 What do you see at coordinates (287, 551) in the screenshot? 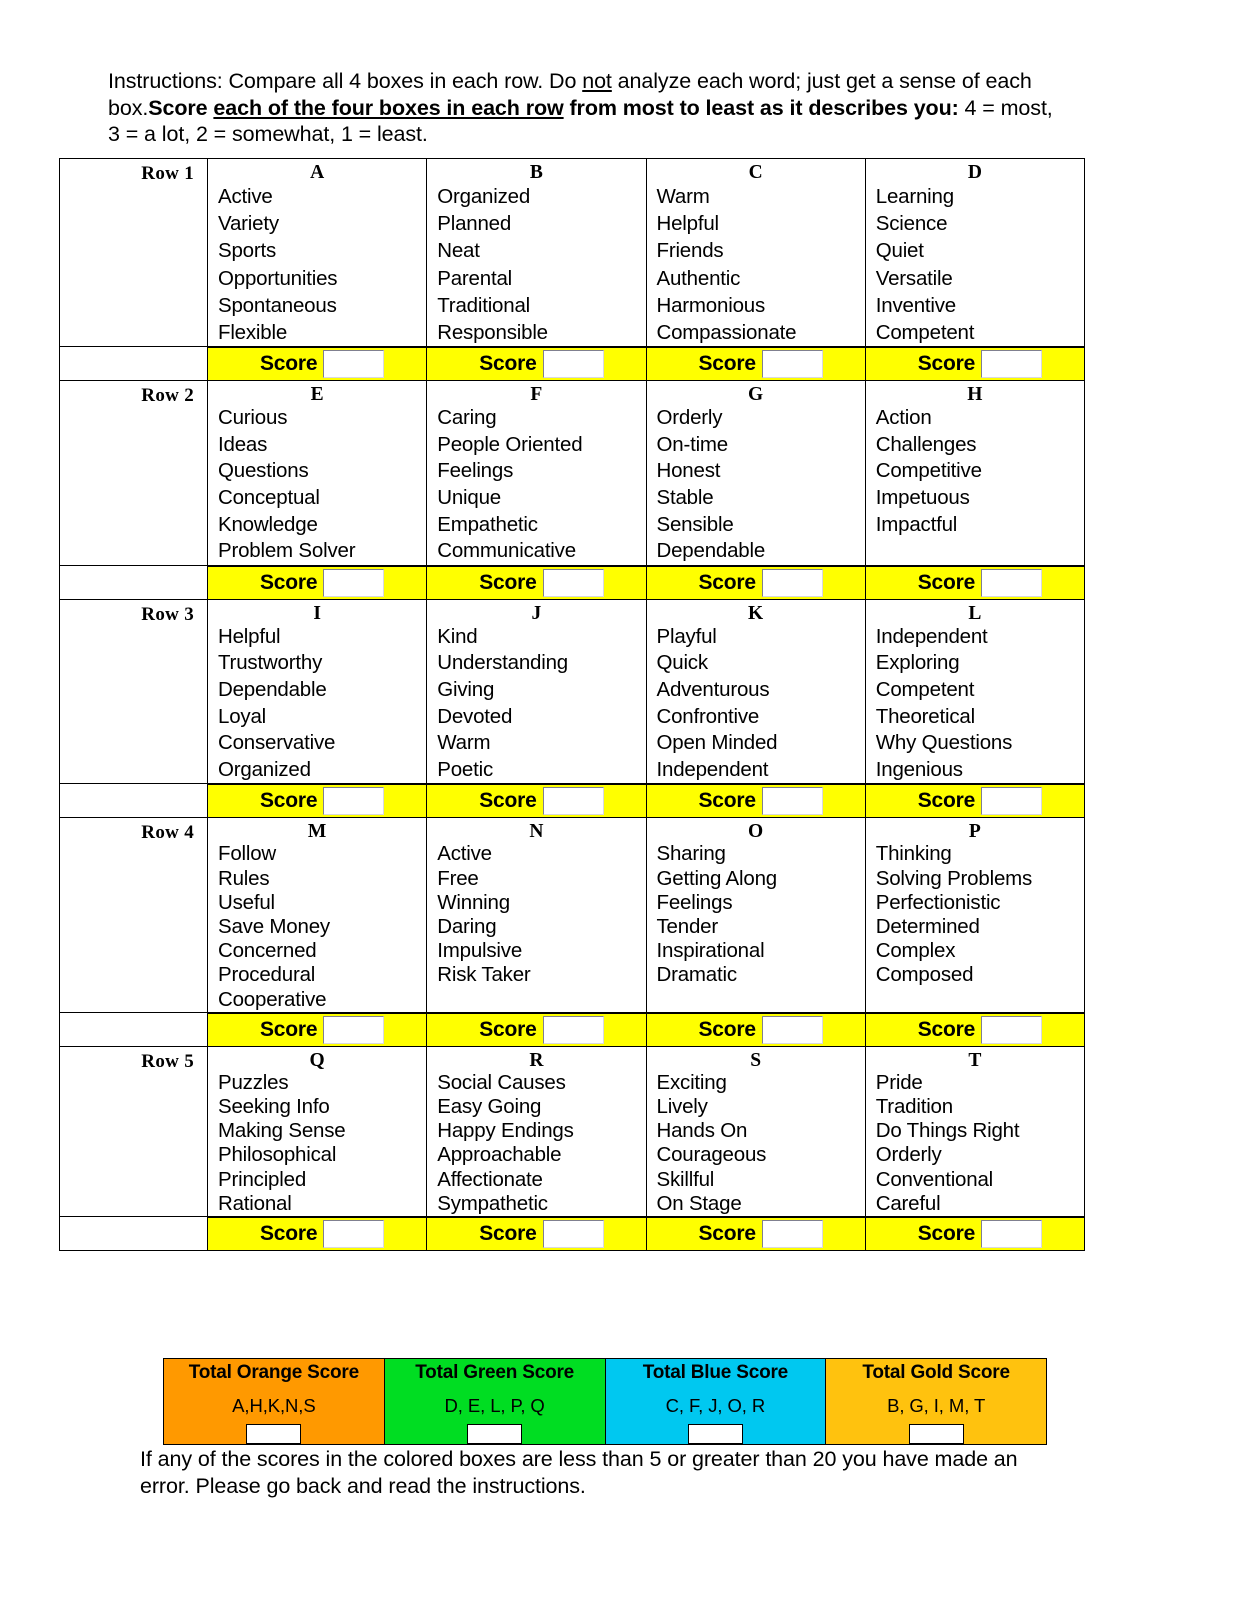
I see `word-item: Problem Solver` at bounding box center [287, 551].